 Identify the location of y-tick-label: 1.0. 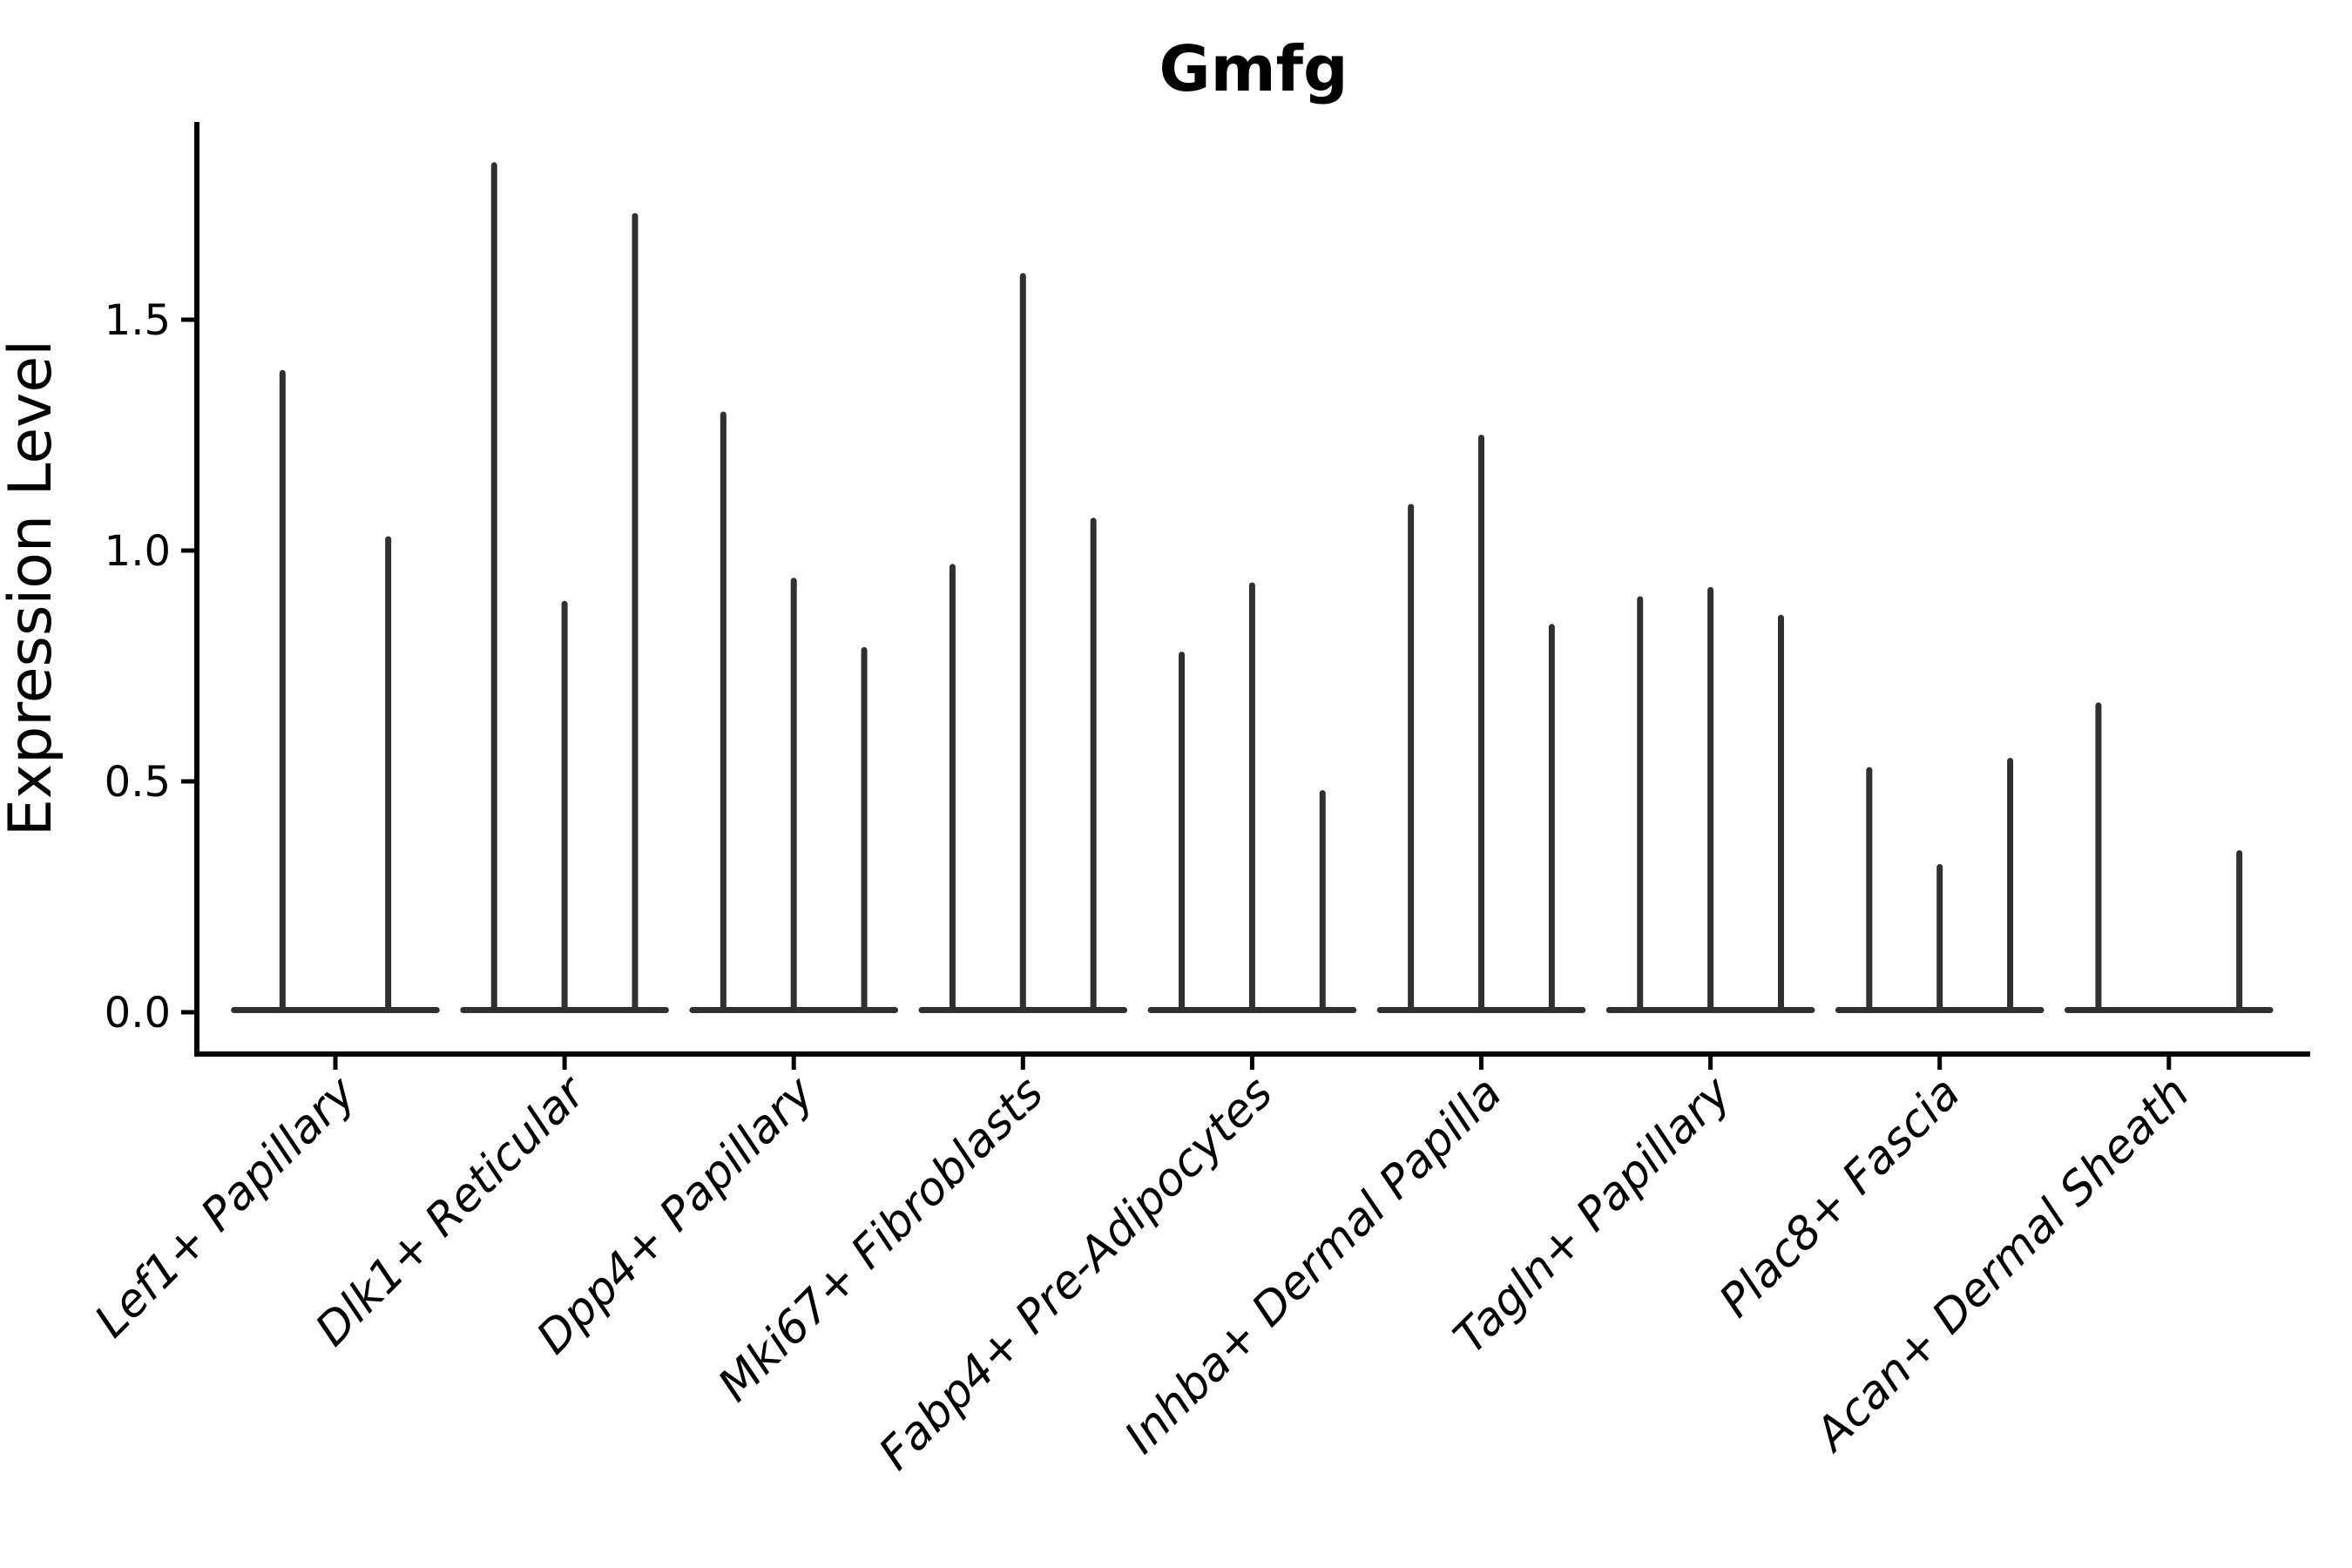
(138, 551).